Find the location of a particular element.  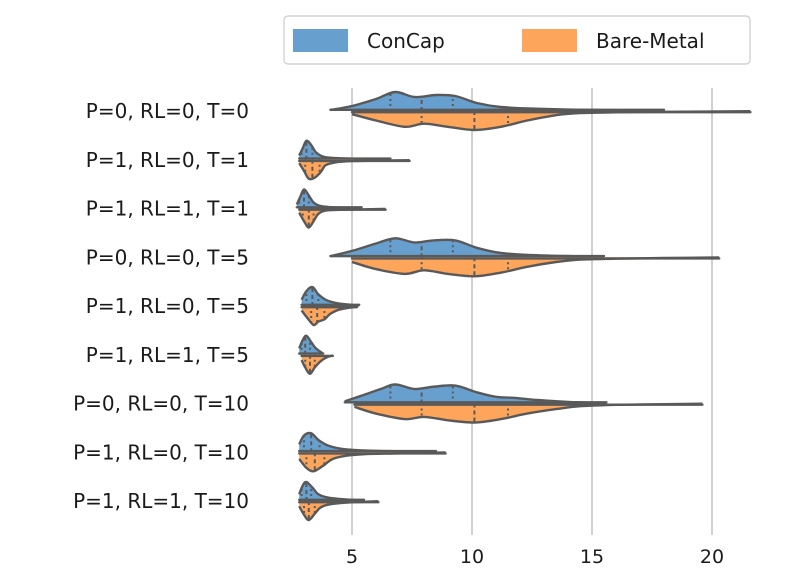

y-tick-label-p-1-rl-1-t-1: P=1, RL=1, T=1 is located at coordinates (167, 209).